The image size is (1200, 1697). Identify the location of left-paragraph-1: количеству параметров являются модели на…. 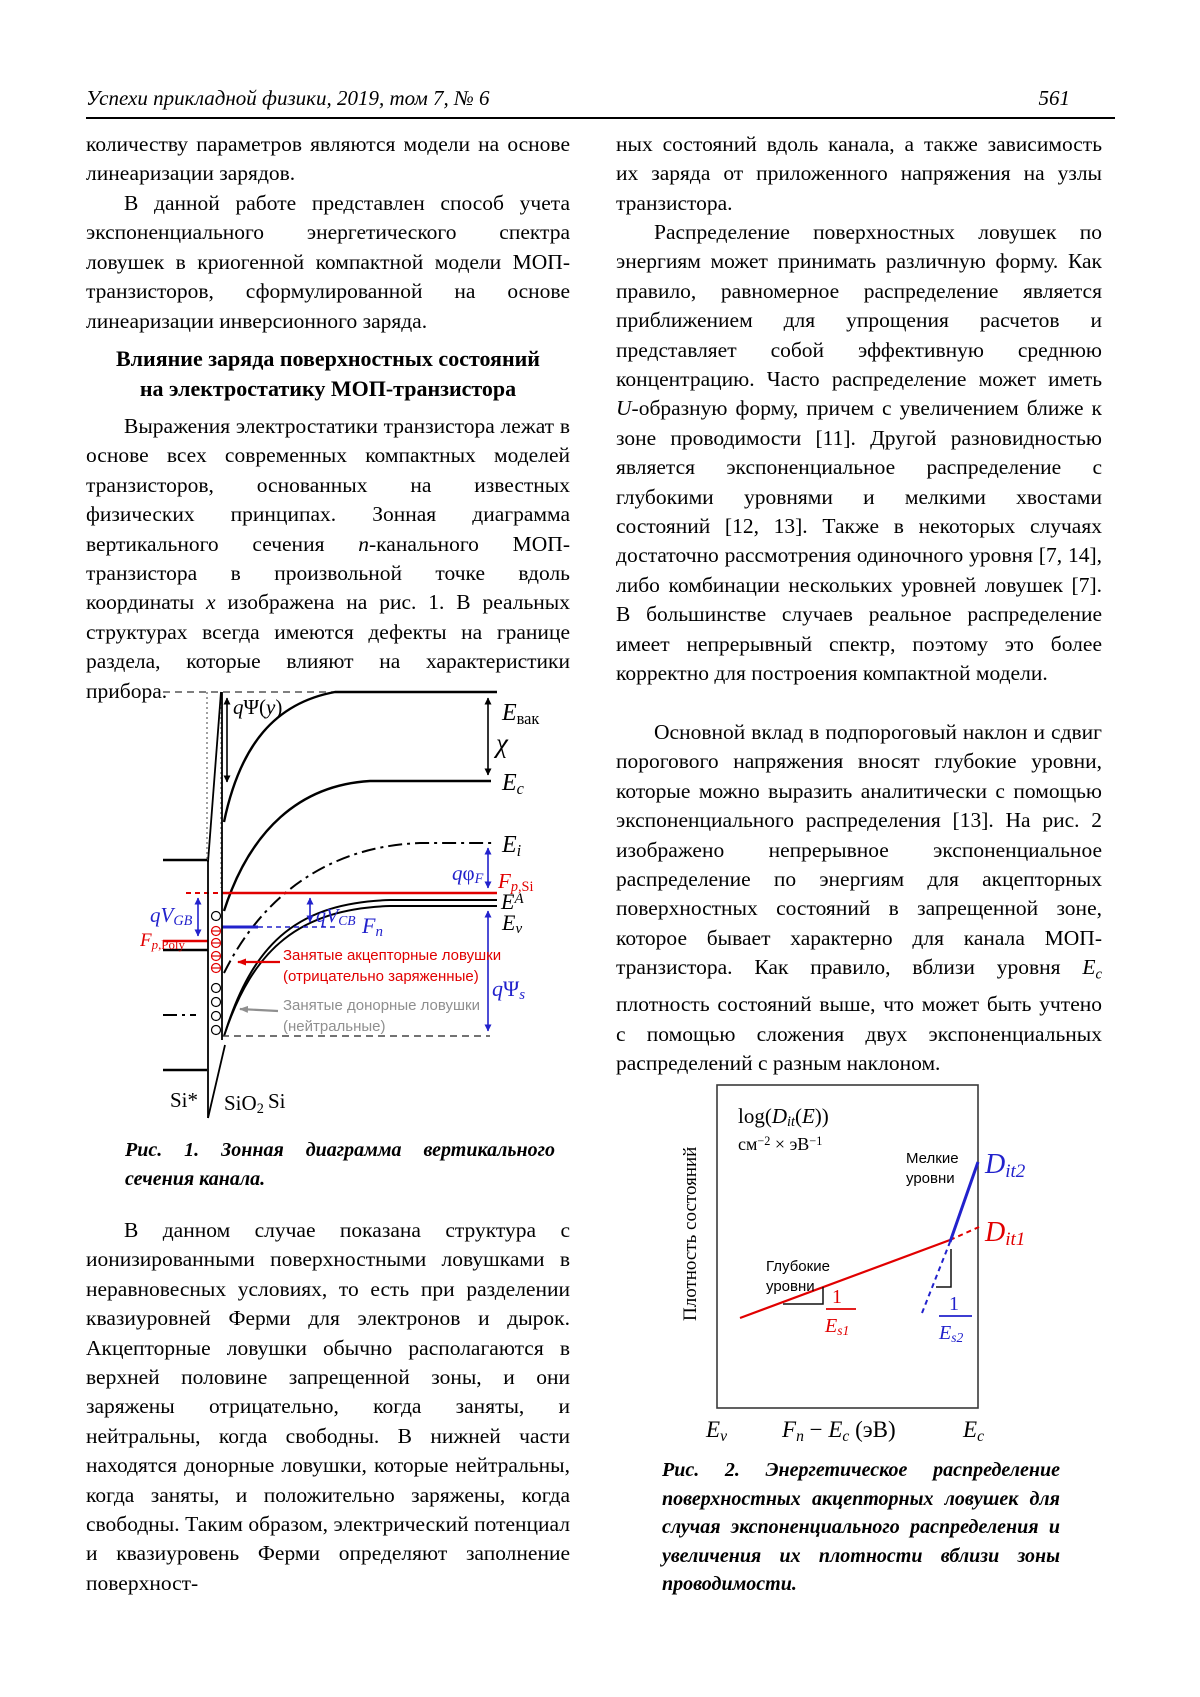
(328, 159).